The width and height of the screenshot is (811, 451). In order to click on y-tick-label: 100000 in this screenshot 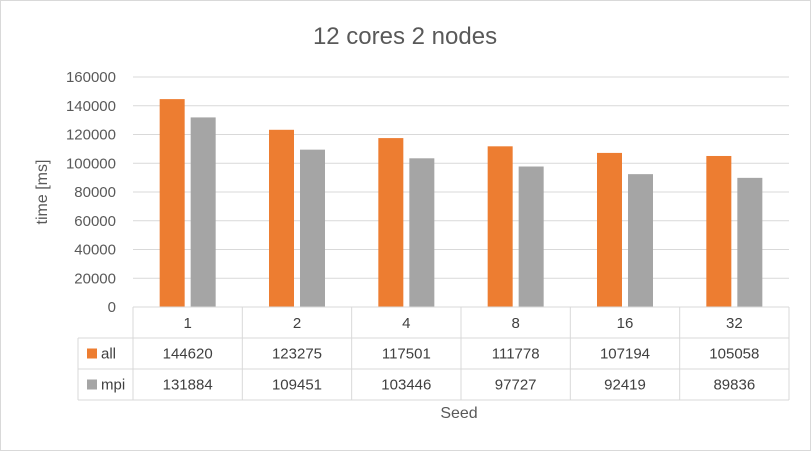, I will do `click(91, 163)`.